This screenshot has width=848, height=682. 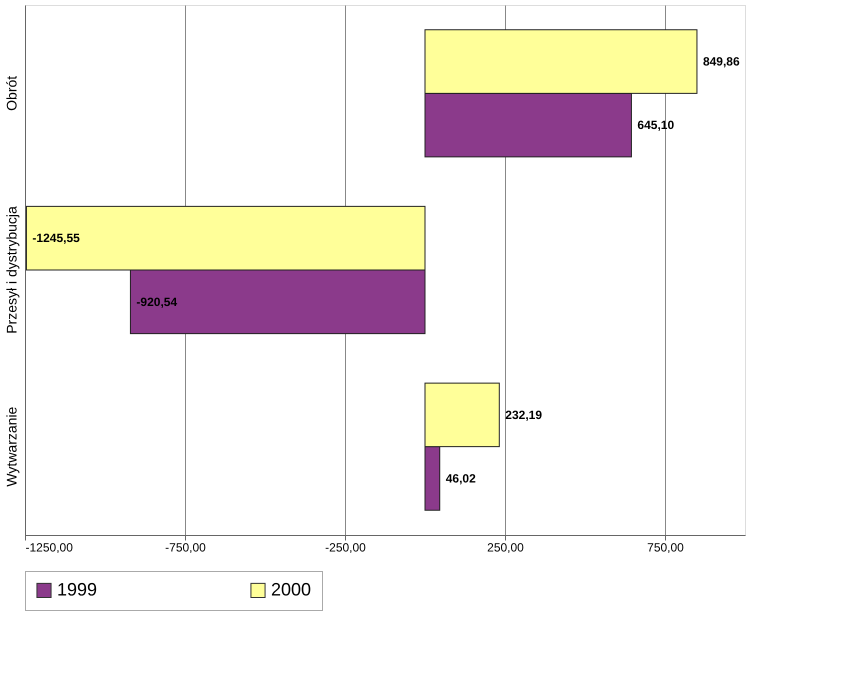 I want to click on y-tick-label: Obrót, so click(x=12, y=93).